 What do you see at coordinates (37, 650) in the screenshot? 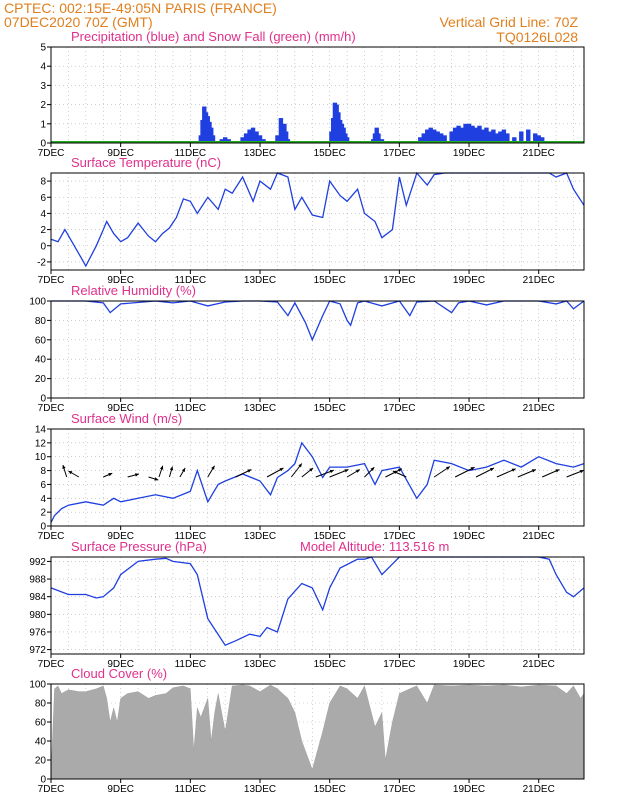
I see `y-tick-label: 972` at bounding box center [37, 650].